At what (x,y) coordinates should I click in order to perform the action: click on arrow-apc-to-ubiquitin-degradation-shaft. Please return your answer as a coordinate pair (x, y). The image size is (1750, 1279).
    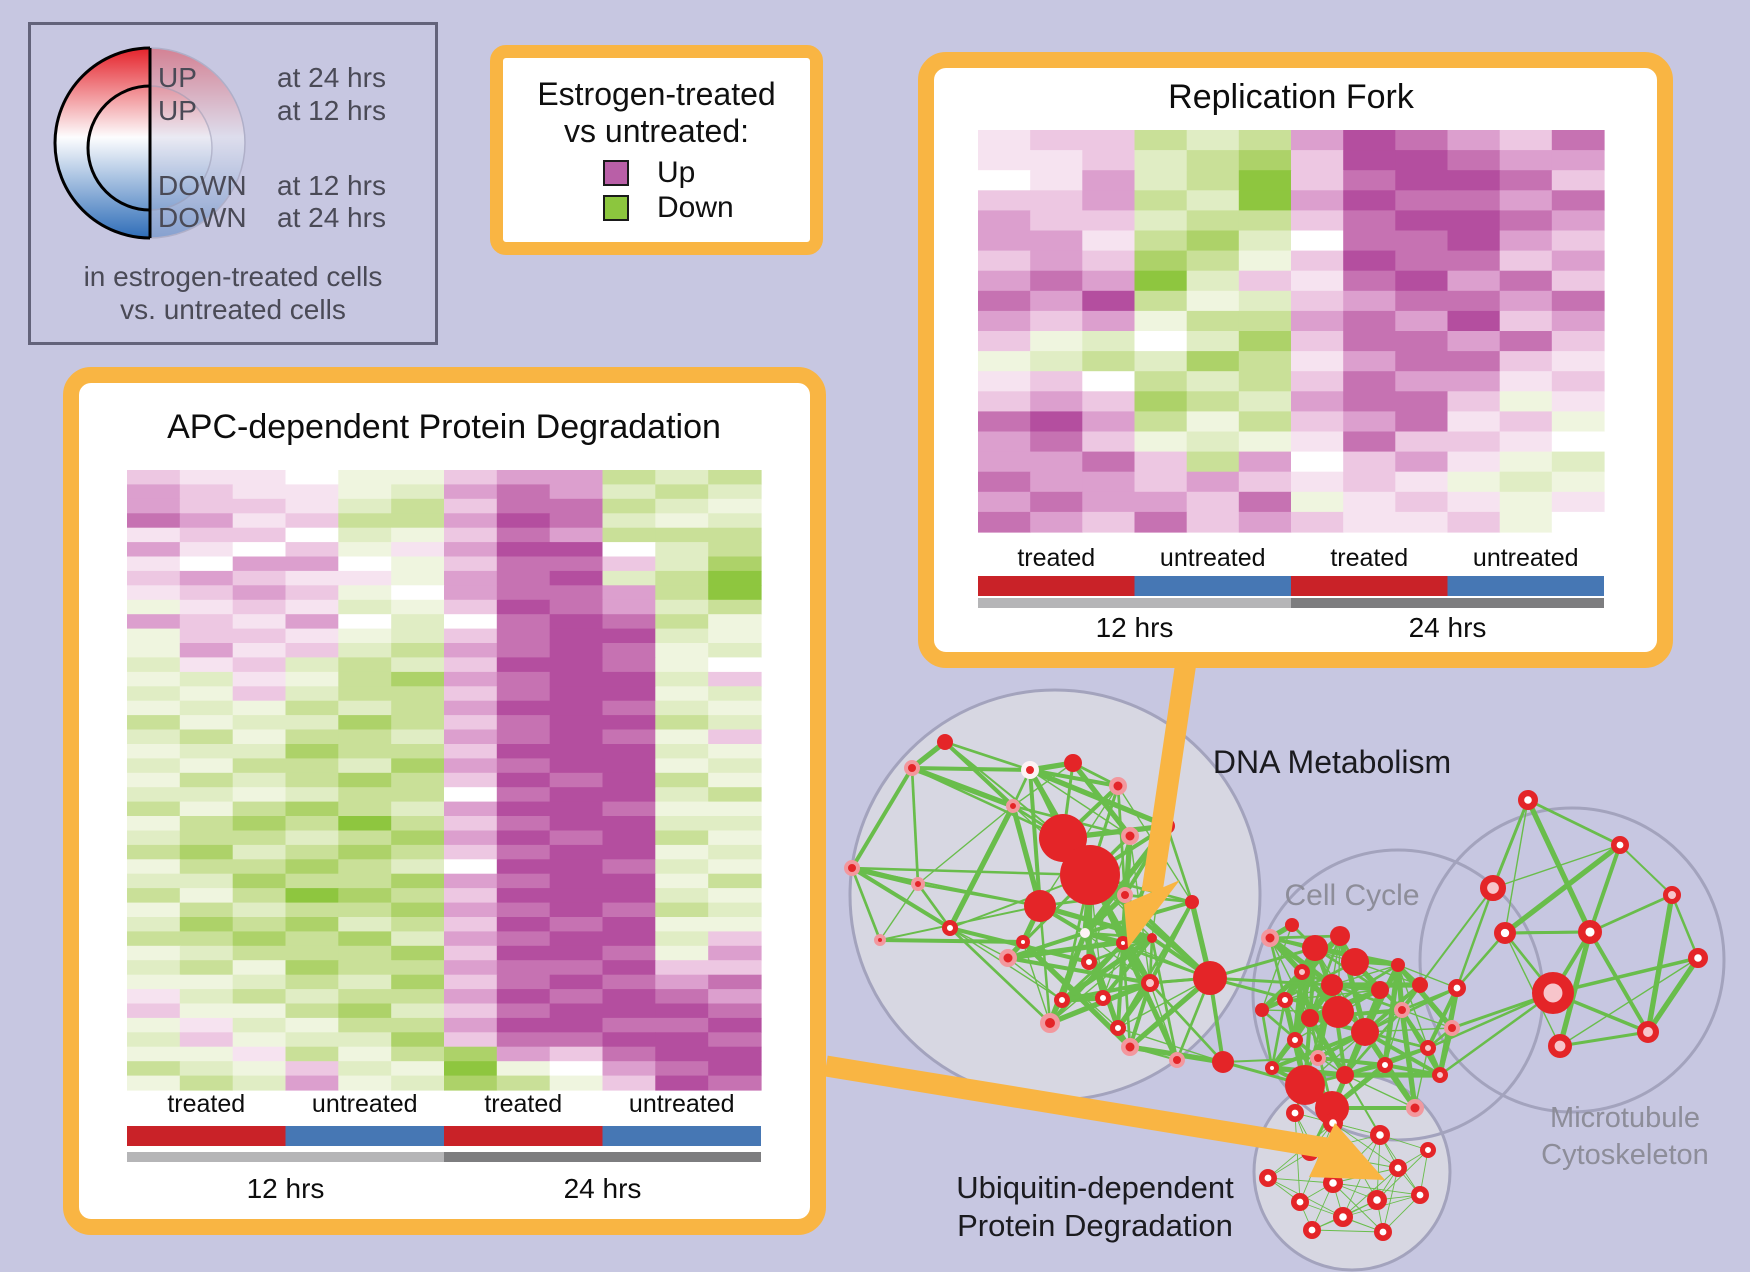
    Looking at the image, I should click on (1076, 1107).